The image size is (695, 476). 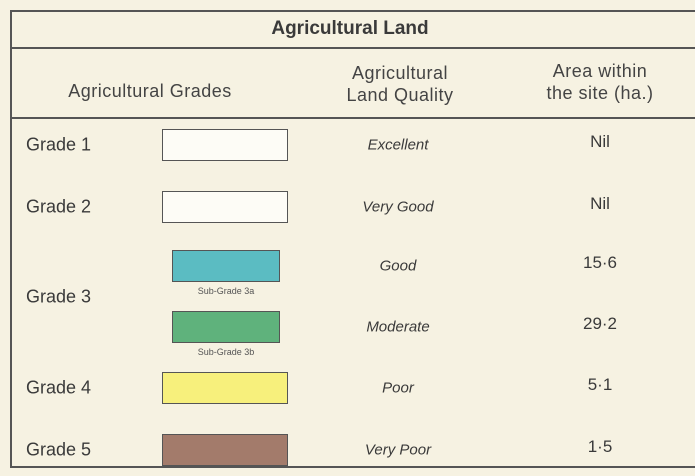 I want to click on grade-label: Grade 3, so click(x=59, y=296).